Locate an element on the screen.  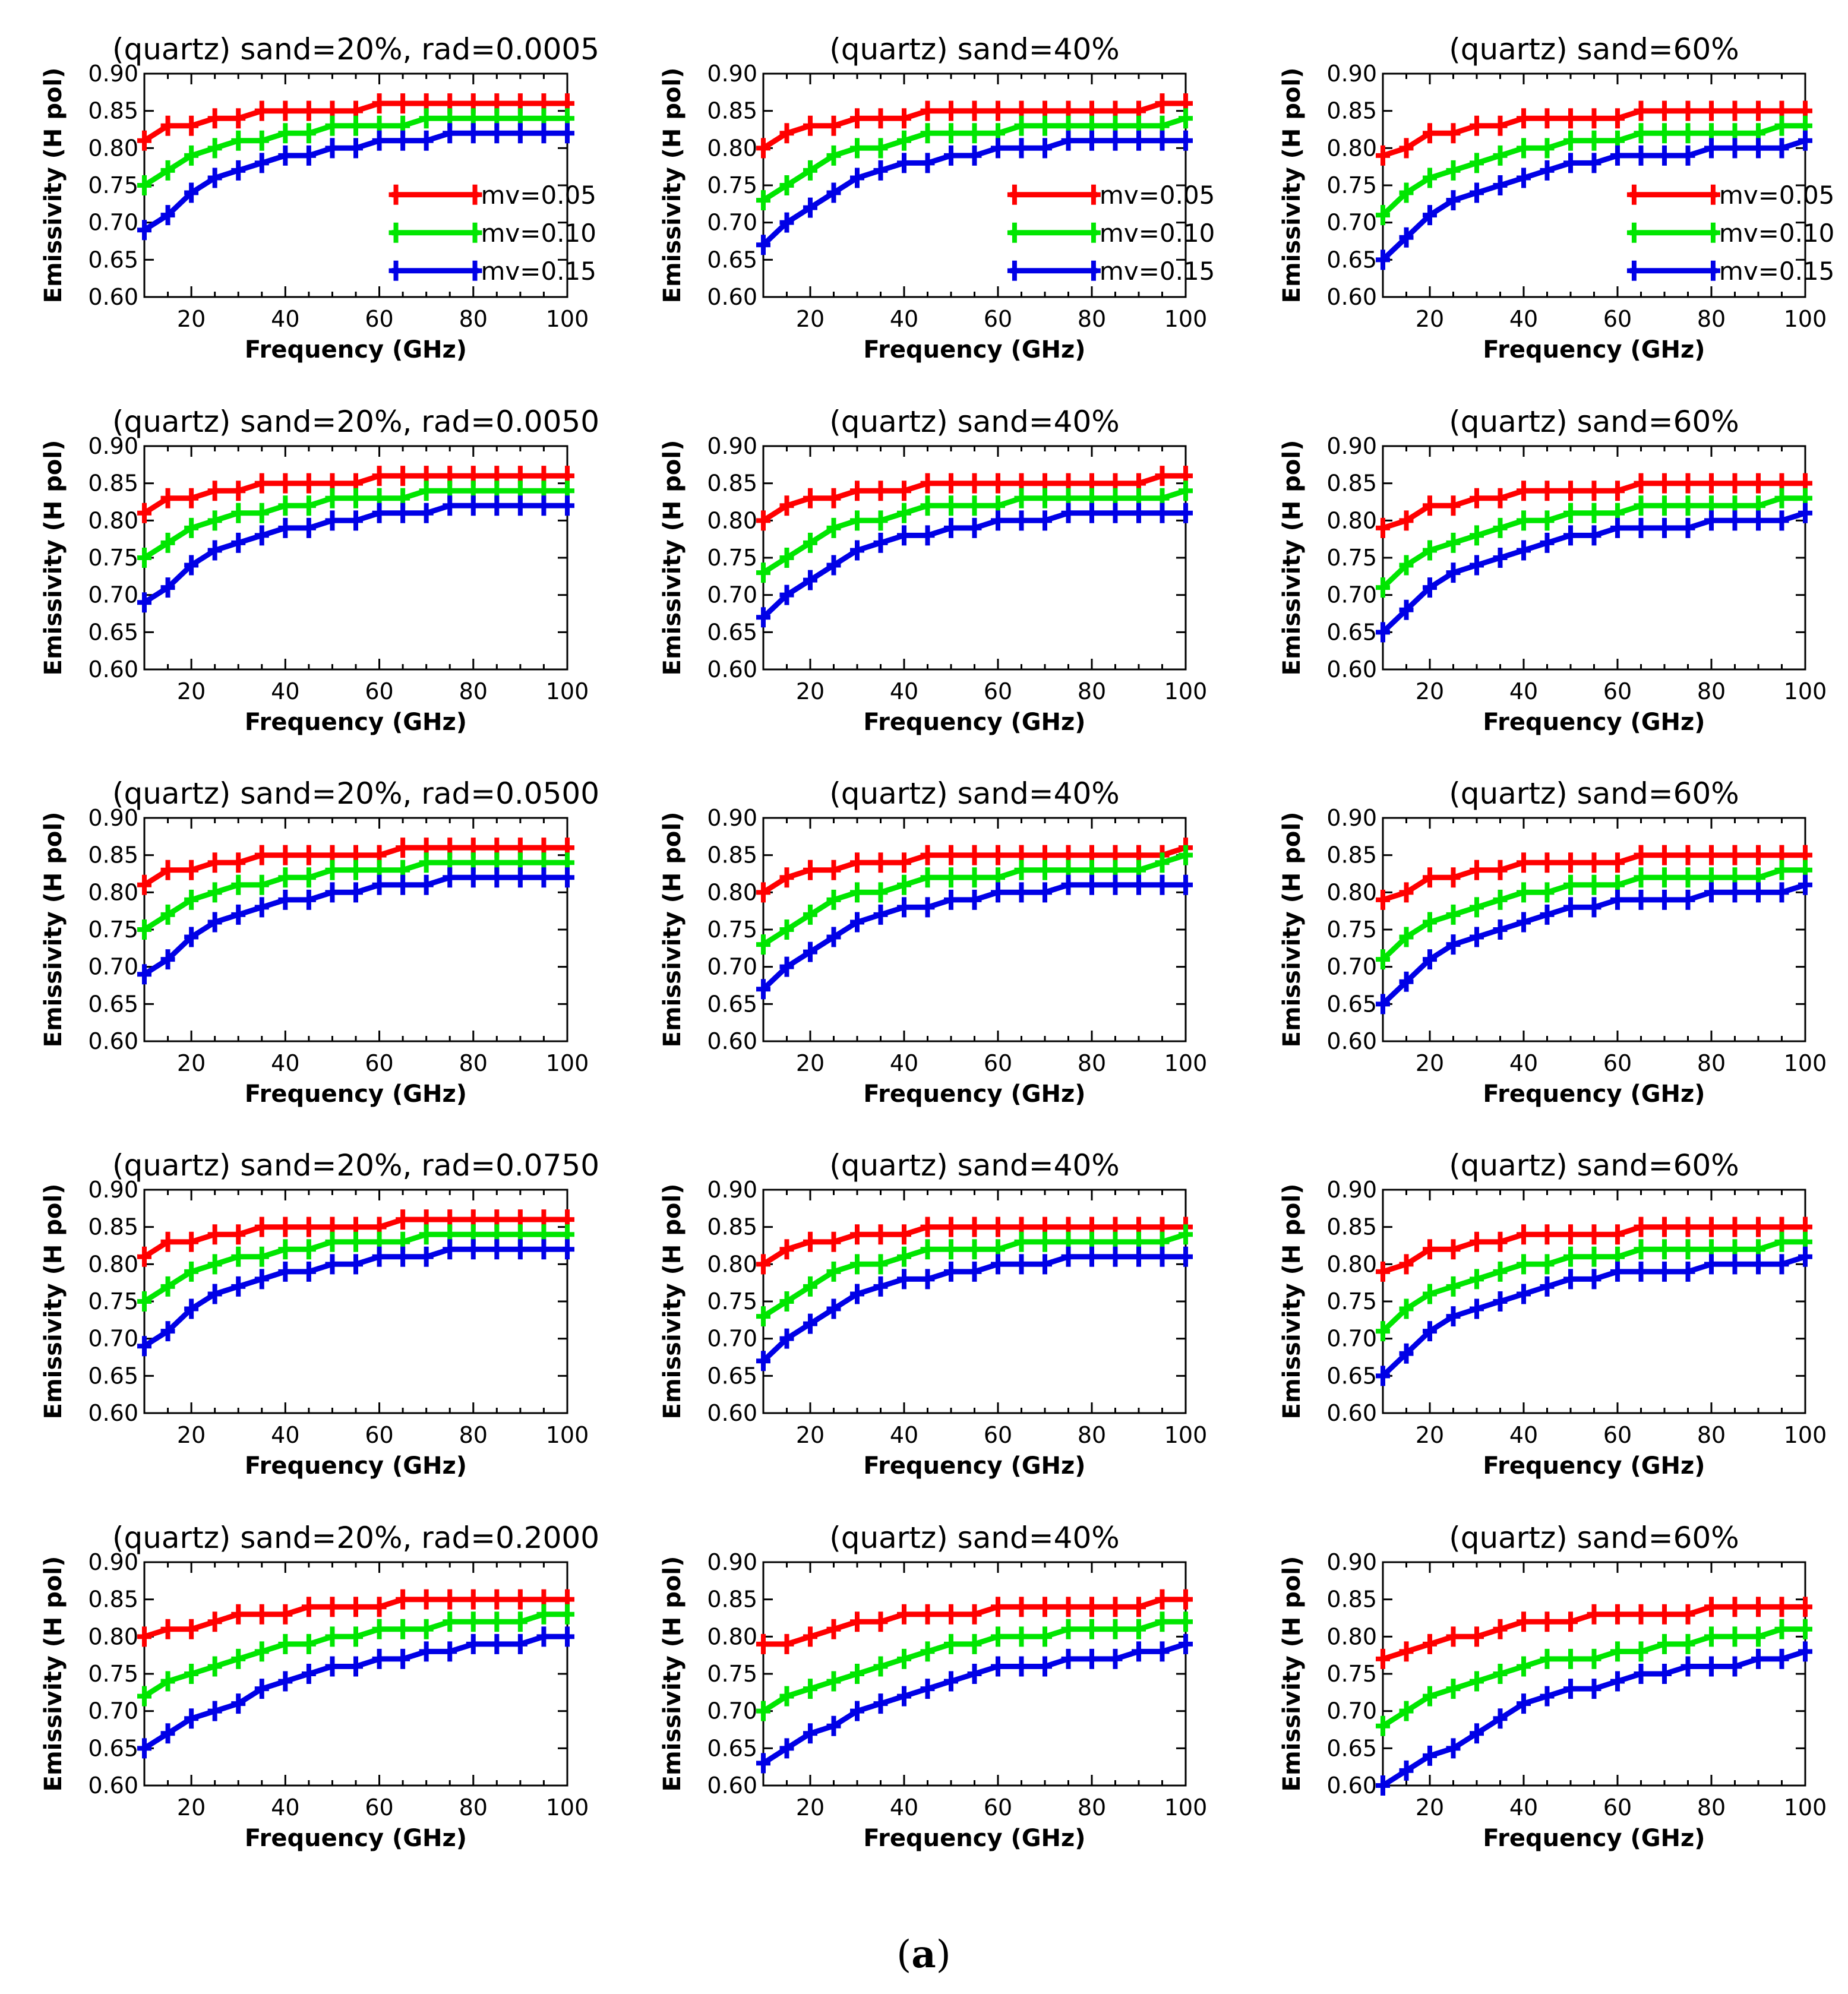
y-tick-label: 0.75 is located at coordinates (732, 930).